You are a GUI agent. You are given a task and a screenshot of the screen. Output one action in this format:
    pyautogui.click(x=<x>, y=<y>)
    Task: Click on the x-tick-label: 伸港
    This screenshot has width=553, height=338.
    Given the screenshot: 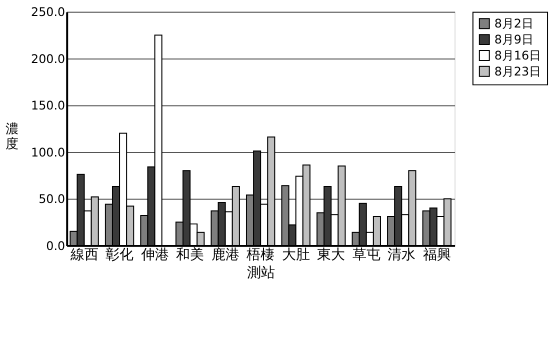 What is the action you would take?
    pyautogui.click(x=154, y=254)
    